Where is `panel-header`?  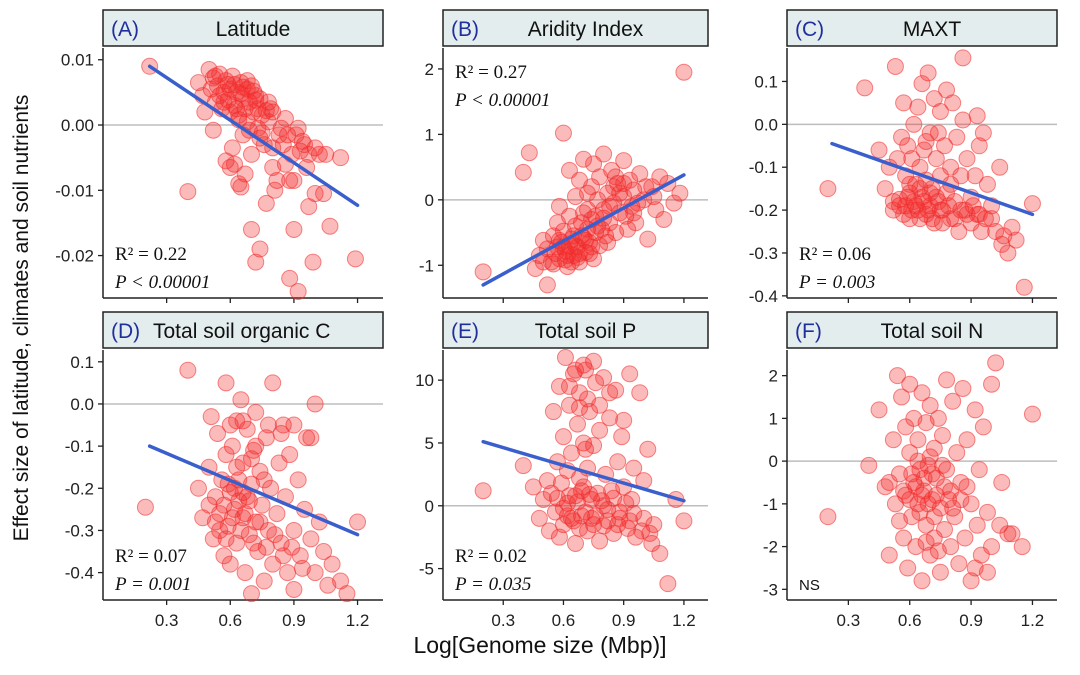
panel-header is located at coordinates (922, 28).